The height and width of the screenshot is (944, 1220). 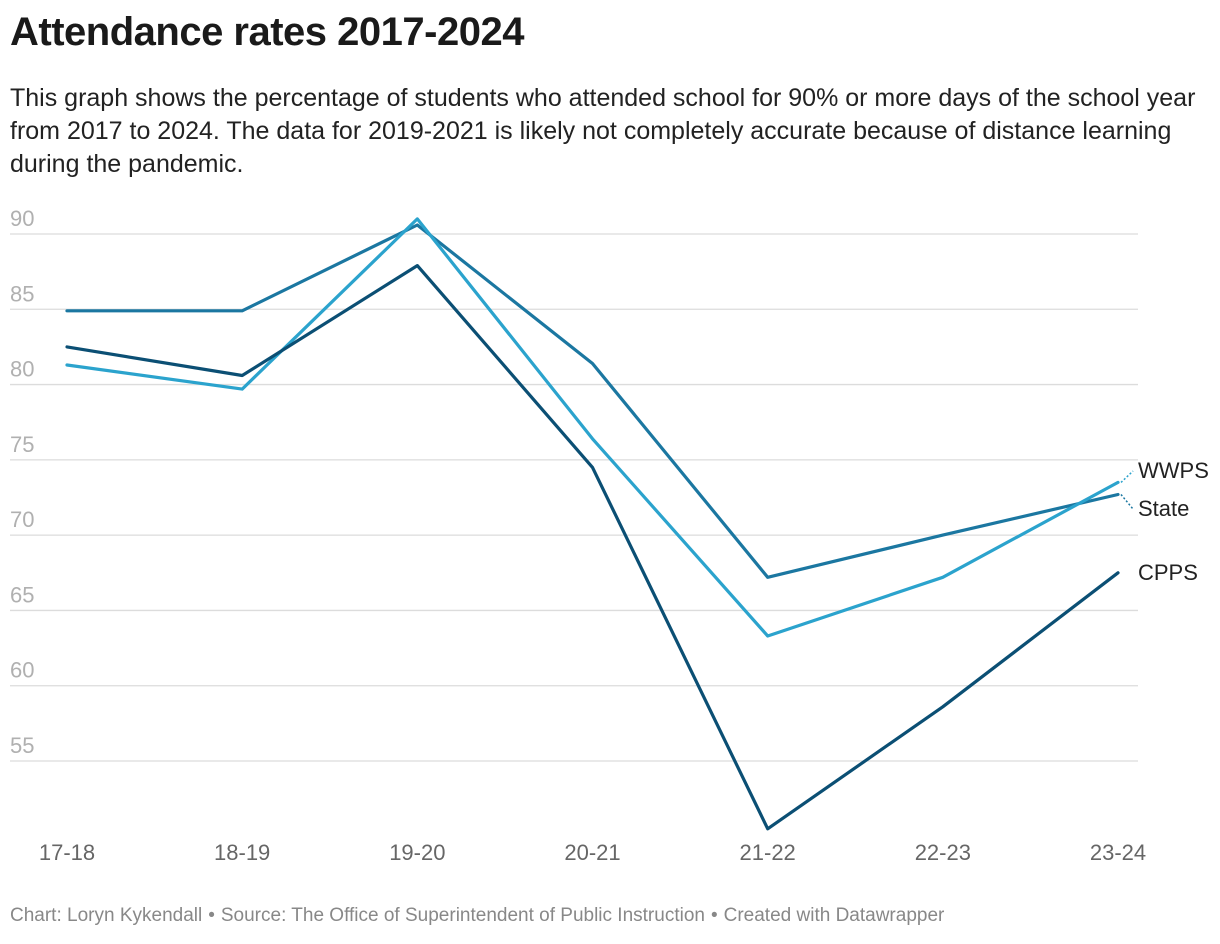 What do you see at coordinates (22, 519) in the screenshot?
I see `y-tick-label: 70` at bounding box center [22, 519].